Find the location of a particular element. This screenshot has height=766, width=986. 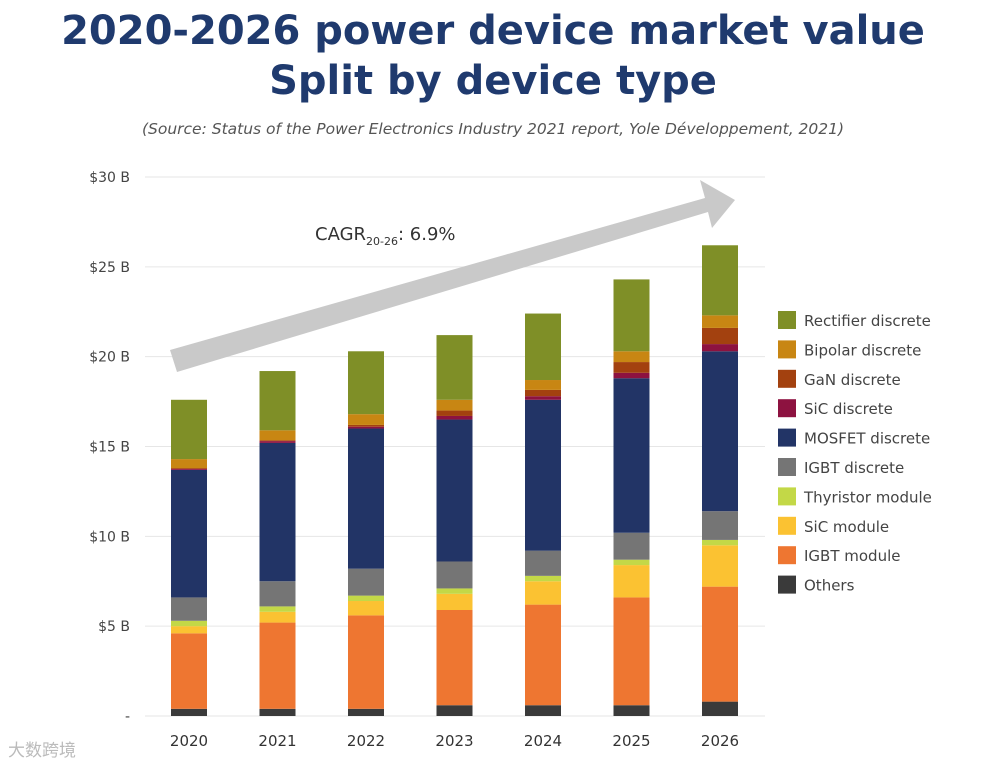

watermark: 大数跨境 is located at coordinates (42, 751).